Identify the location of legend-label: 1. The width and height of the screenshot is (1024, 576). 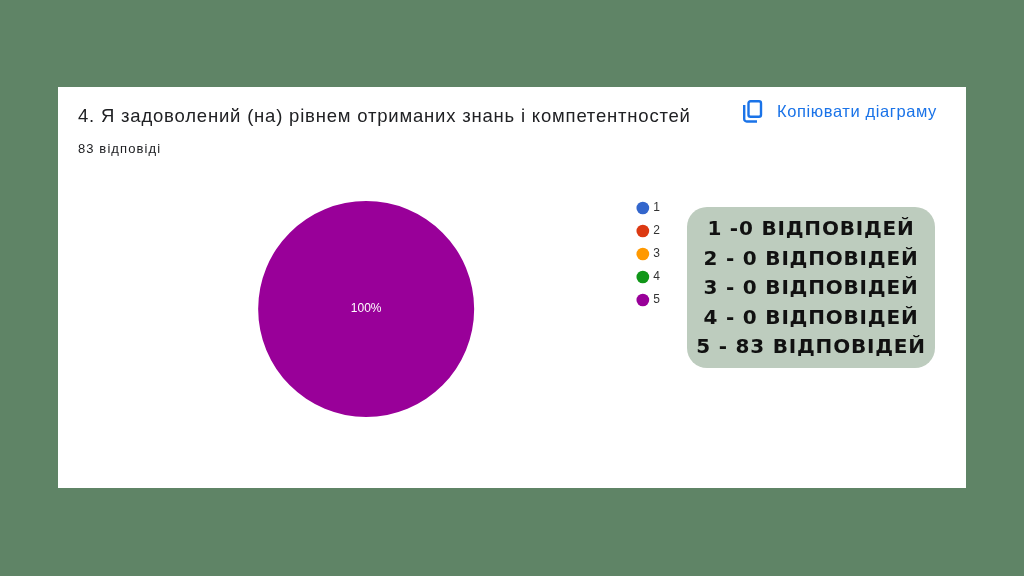
(657, 207).